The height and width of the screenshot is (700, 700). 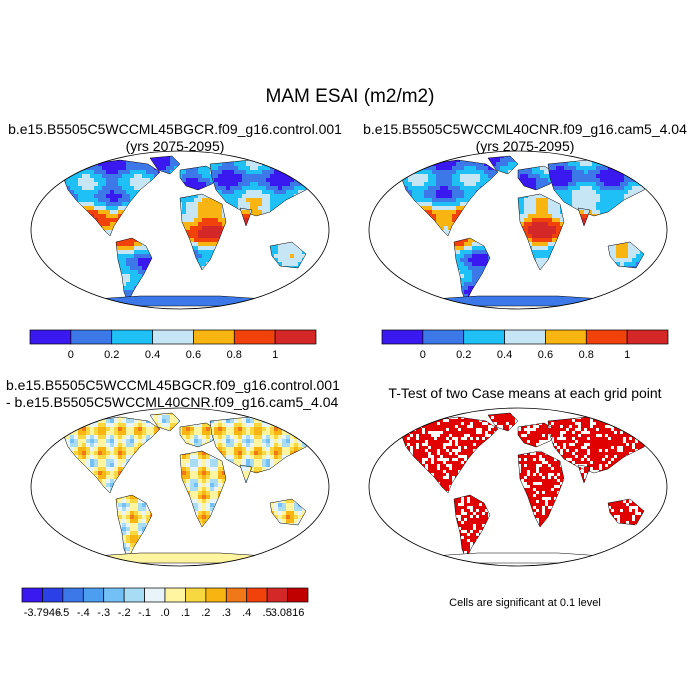 What do you see at coordinates (180, 230) in the screenshot?
I see `map-case1` at bounding box center [180, 230].